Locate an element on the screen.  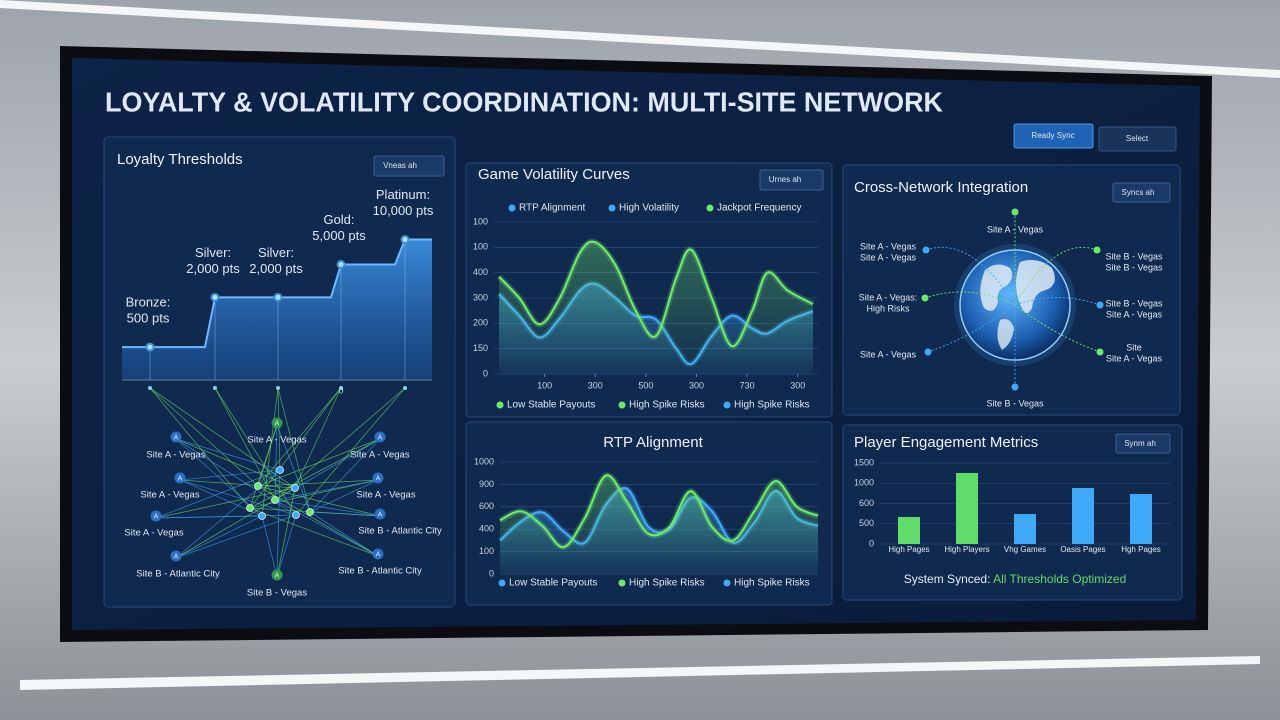
y-tick-label: 400 is located at coordinates (486, 529).